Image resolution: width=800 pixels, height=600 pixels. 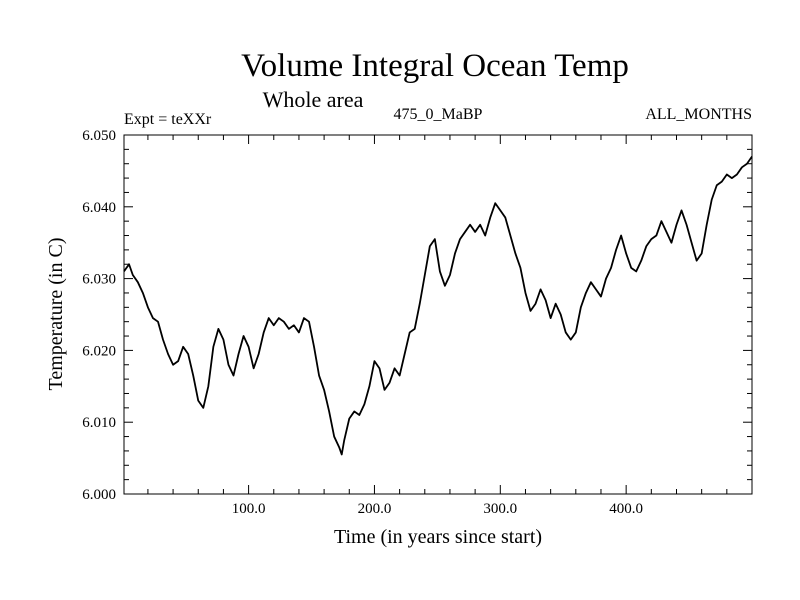 I want to click on chart-title: Volume Integral Ocean Temp, so click(x=435, y=66).